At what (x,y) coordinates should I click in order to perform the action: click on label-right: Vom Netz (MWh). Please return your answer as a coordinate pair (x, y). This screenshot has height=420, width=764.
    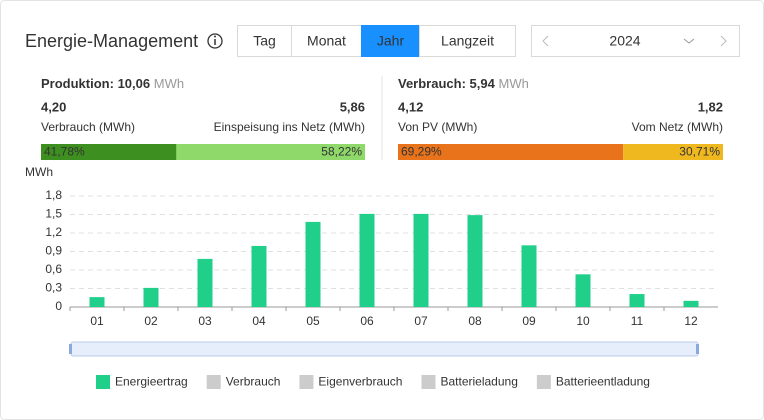
    Looking at the image, I should click on (677, 127).